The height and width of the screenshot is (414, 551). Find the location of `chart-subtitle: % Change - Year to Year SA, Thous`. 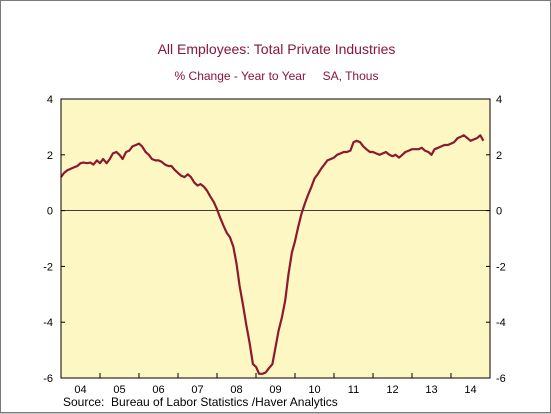

chart-subtitle: % Change - Year to Year SA, Thous is located at coordinates (276, 76).